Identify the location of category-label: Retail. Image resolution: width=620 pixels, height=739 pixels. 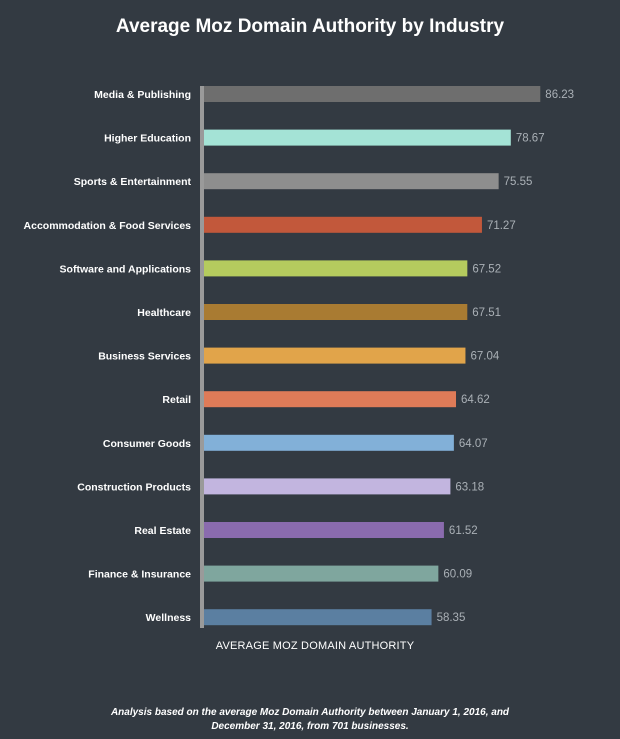
(176, 400).